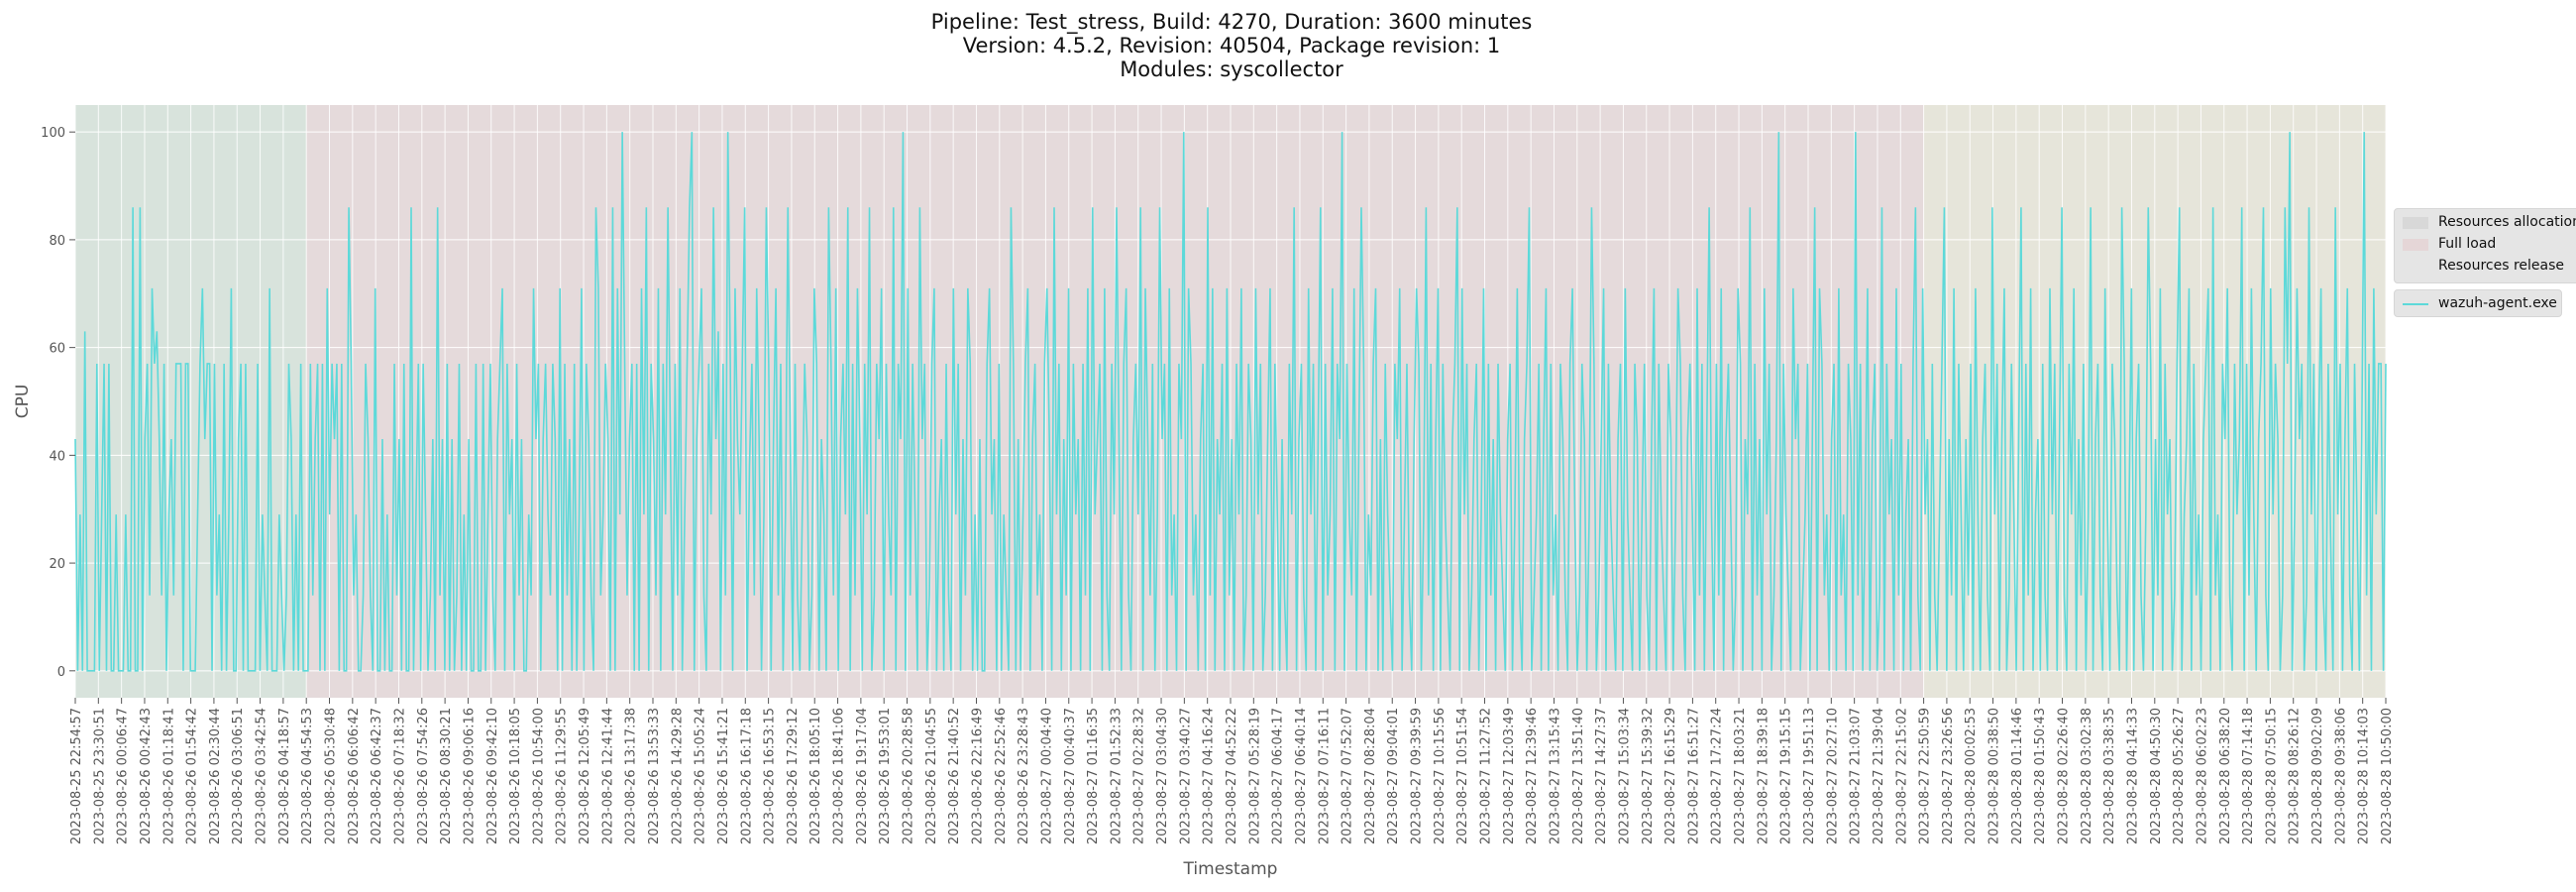 The width and height of the screenshot is (2576, 892). I want to click on x-tick-label: 2023-08-26 09:42:10, so click(492, 776).